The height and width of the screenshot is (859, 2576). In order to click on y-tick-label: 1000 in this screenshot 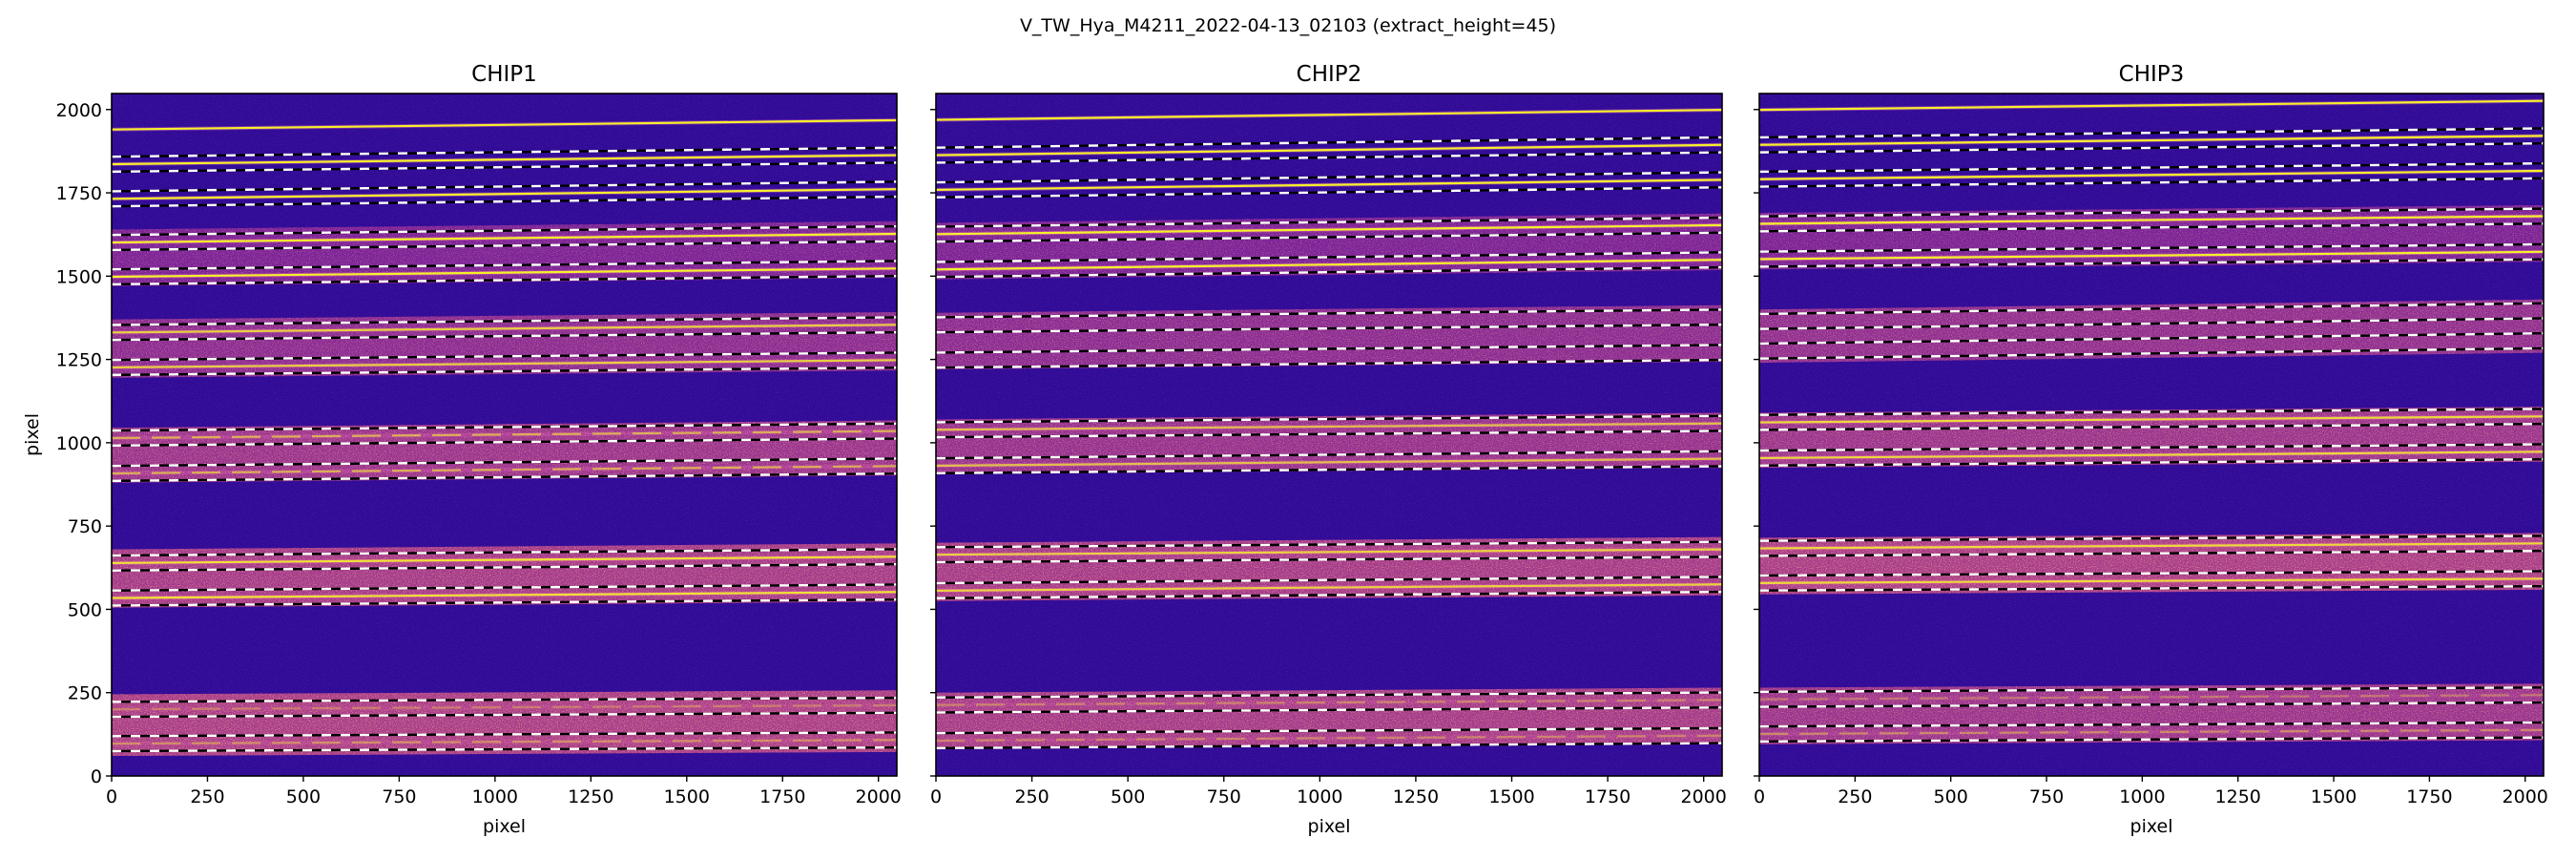, I will do `click(79, 443)`.